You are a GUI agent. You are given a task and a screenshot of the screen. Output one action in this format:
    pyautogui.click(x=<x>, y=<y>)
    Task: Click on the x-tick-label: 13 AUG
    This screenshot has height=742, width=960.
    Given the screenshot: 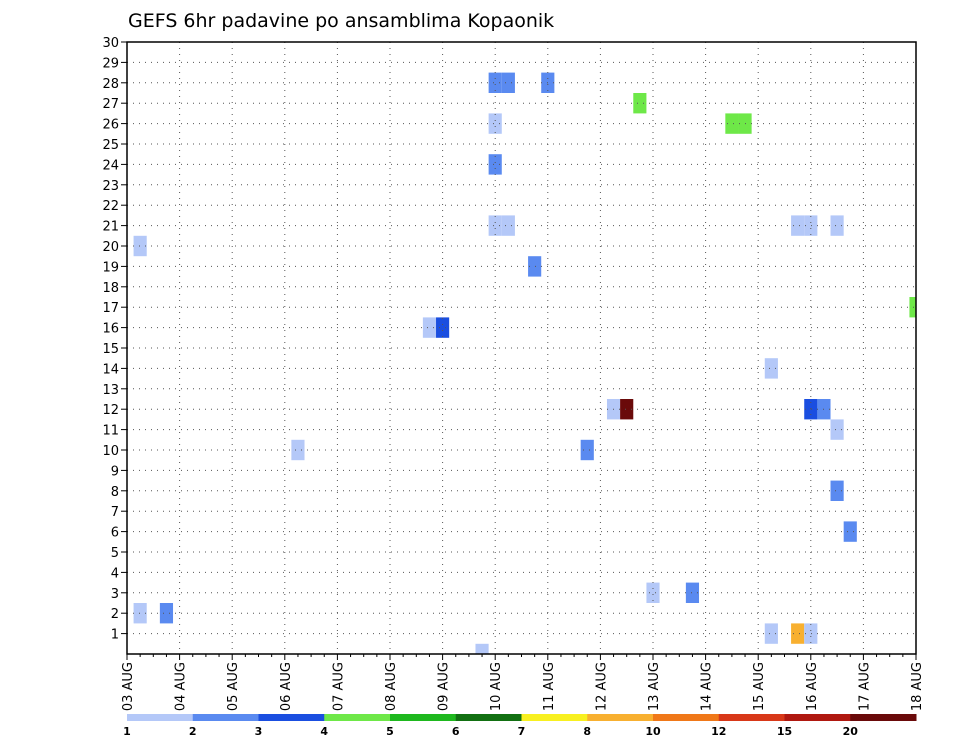 What is the action you would take?
    pyautogui.click(x=654, y=686)
    